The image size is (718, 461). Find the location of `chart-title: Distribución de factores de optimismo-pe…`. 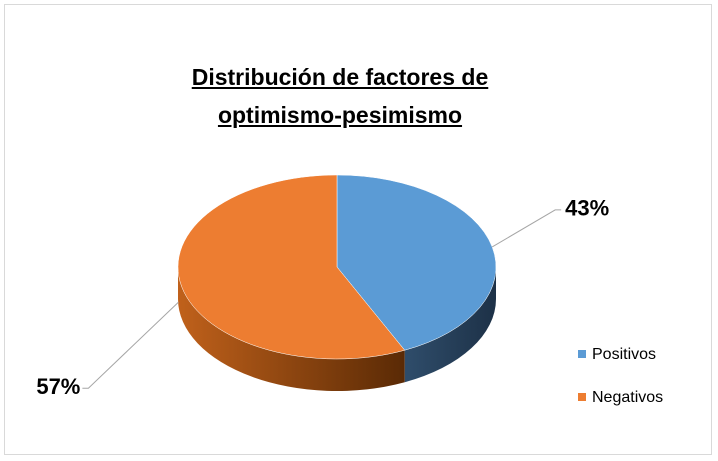

chart-title: Distribución de factores de optimismo-pe… is located at coordinates (340, 96).